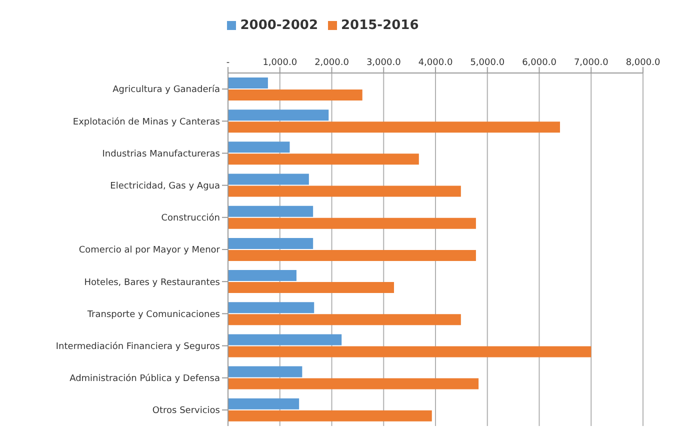 The height and width of the screenshot is (445, 678). I want to click on x-tick-label: 8,000.0, so click(643, 63).